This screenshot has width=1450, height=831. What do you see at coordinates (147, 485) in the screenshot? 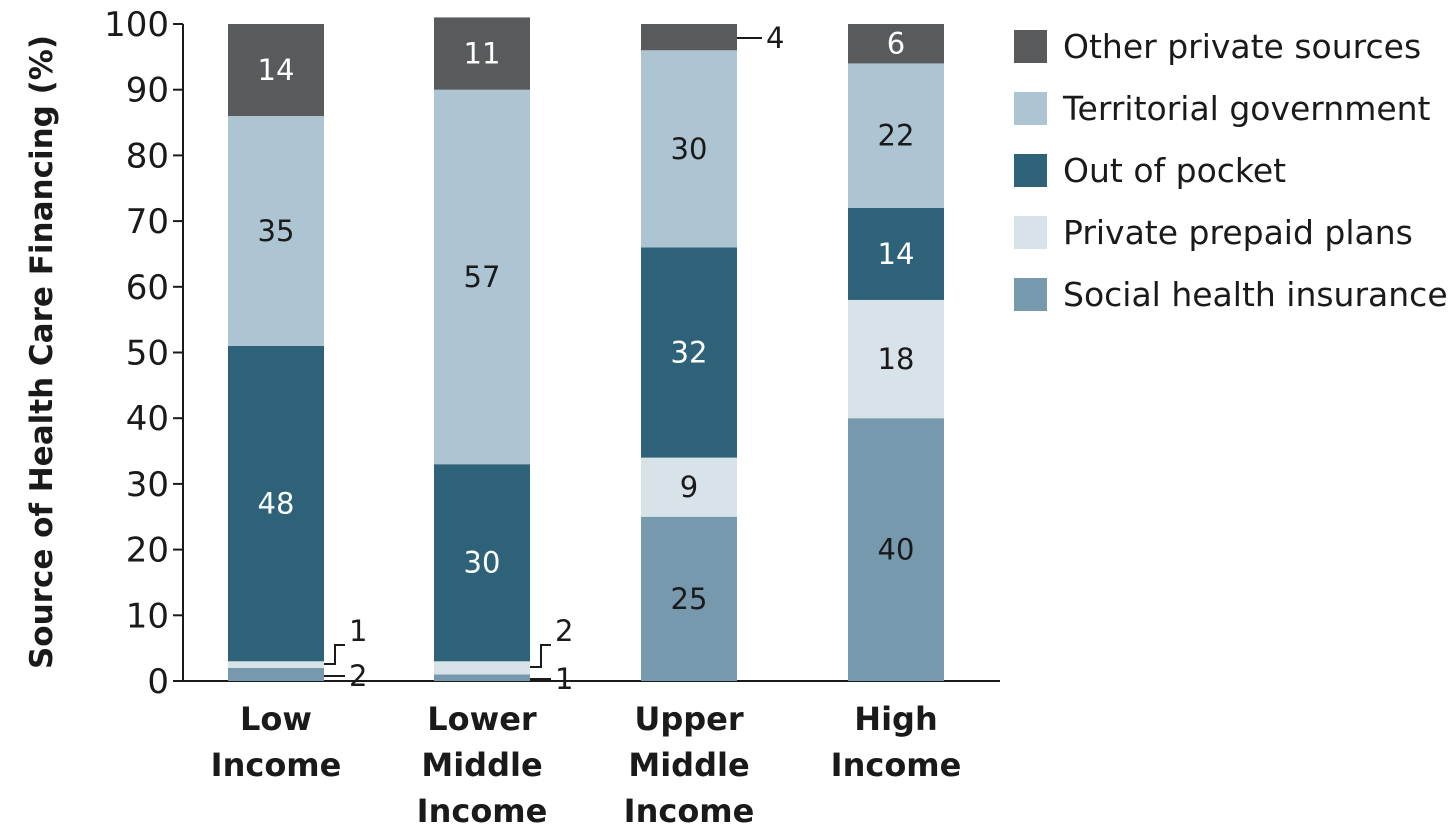
I see `y-tick-label: 30` at bounding box center [147, 485].